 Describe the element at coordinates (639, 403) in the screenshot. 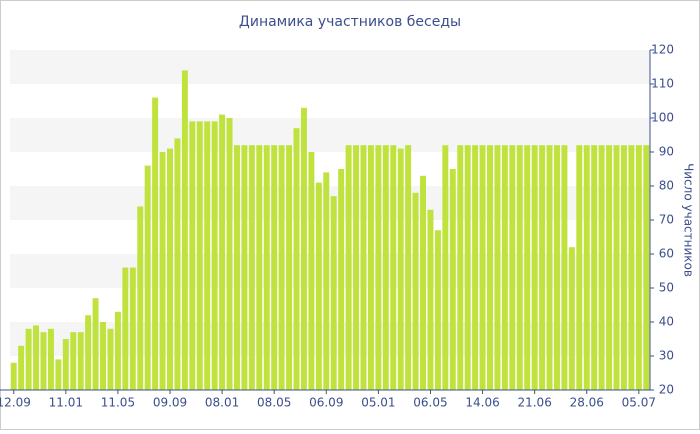

I see `x-tick-label: 05.07` at that location.